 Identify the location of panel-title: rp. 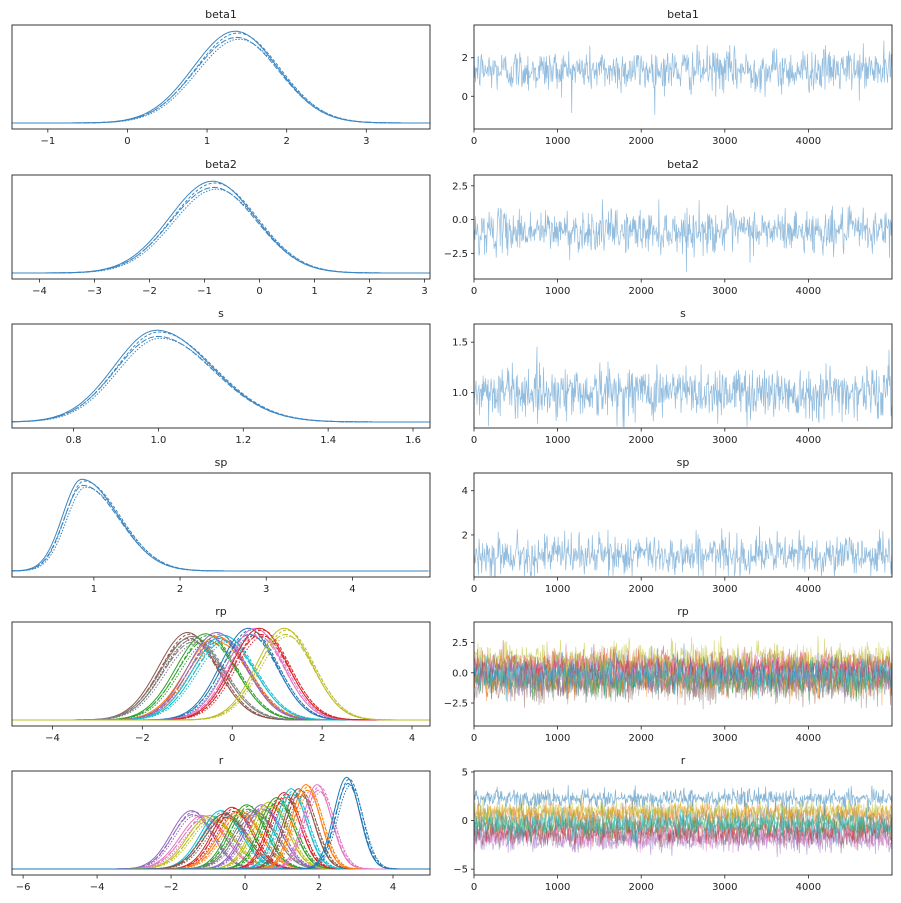
(683, 611).